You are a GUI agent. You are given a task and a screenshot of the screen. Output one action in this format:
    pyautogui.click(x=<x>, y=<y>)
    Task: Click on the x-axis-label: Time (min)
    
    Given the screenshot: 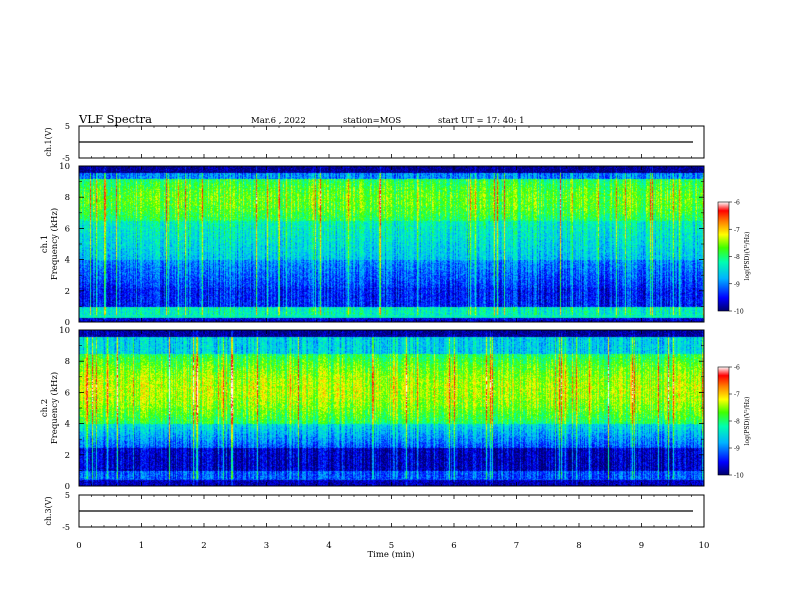 What is the action you would take?
    pyautogui.click(x=390, y=554)
    